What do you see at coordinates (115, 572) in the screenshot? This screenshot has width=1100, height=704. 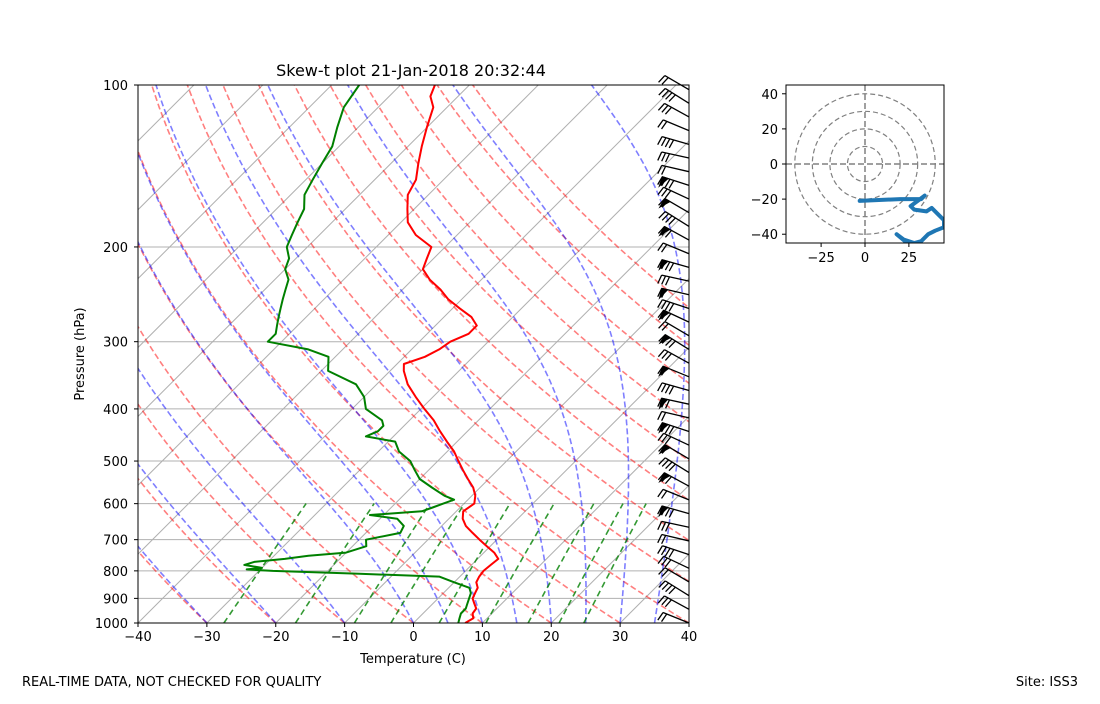 I see `y-tick-label: 800` at bounding box center [115, 572].